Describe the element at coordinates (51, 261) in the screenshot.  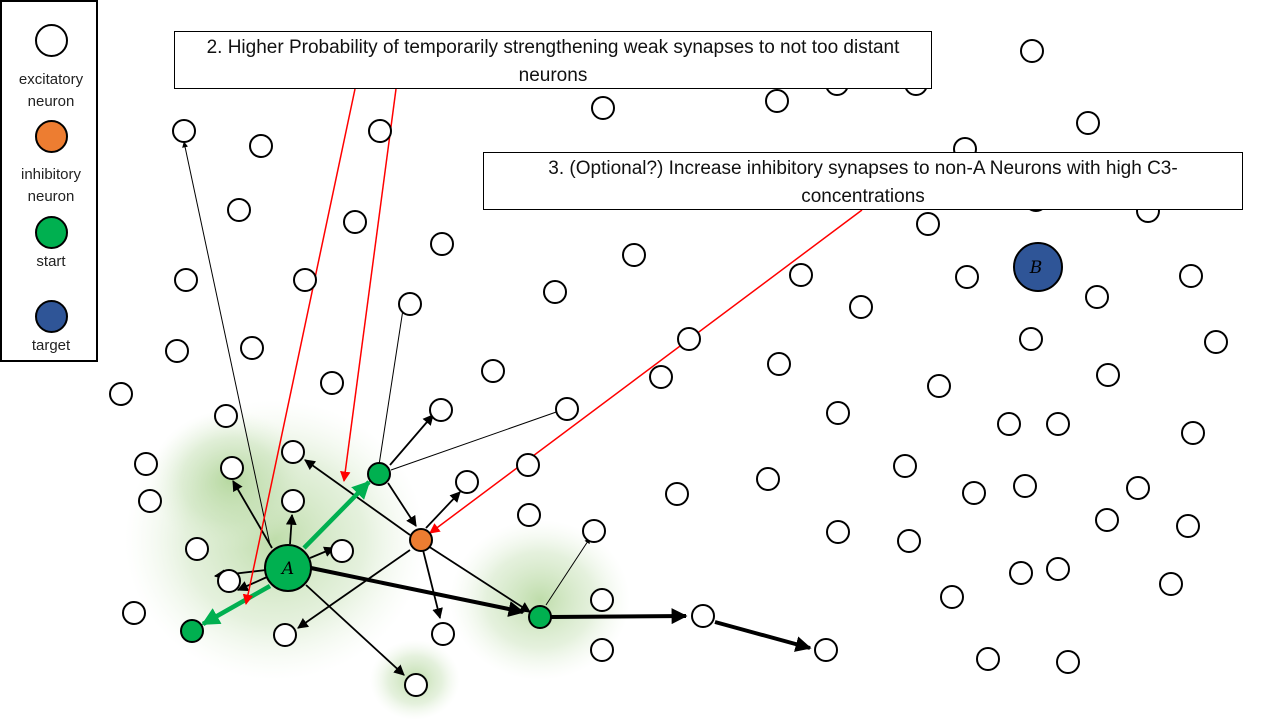
I see `legend-label: start` at that location.